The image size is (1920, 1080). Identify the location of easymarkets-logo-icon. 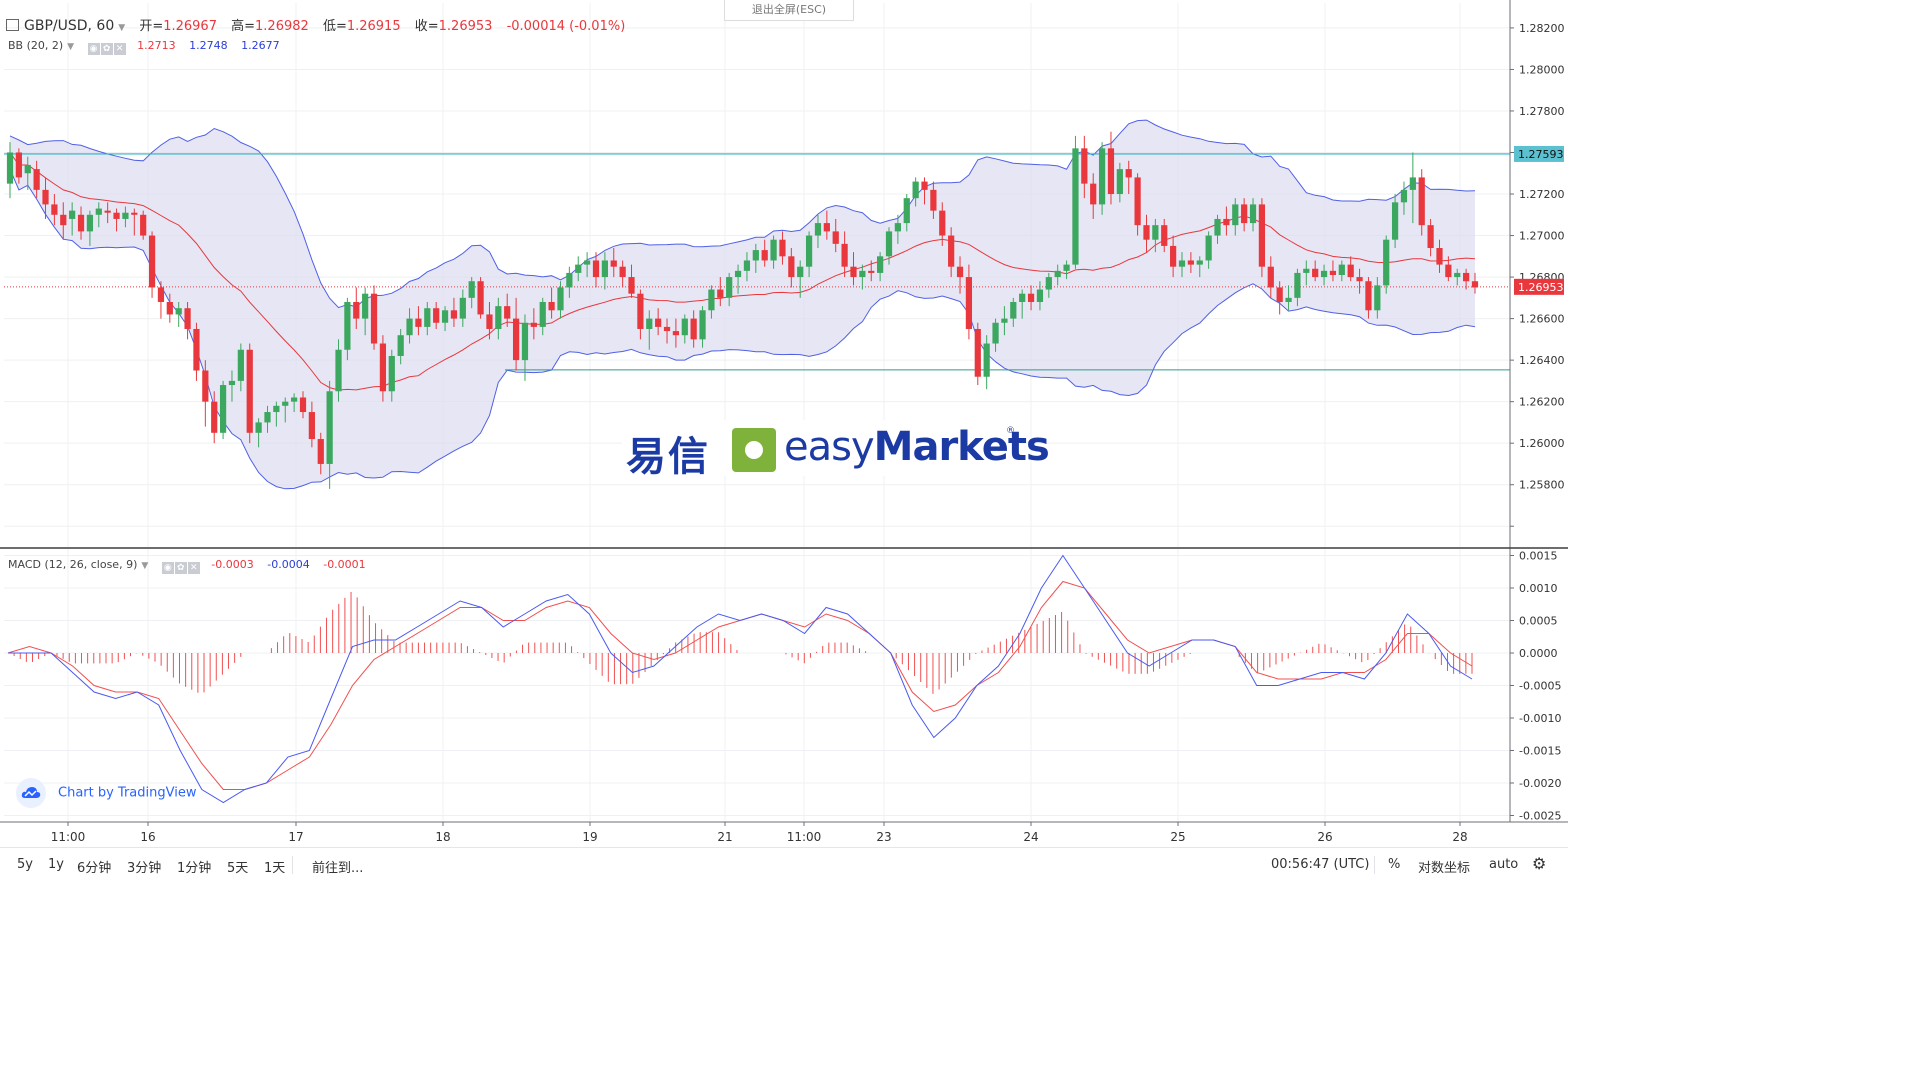
(754, 450).